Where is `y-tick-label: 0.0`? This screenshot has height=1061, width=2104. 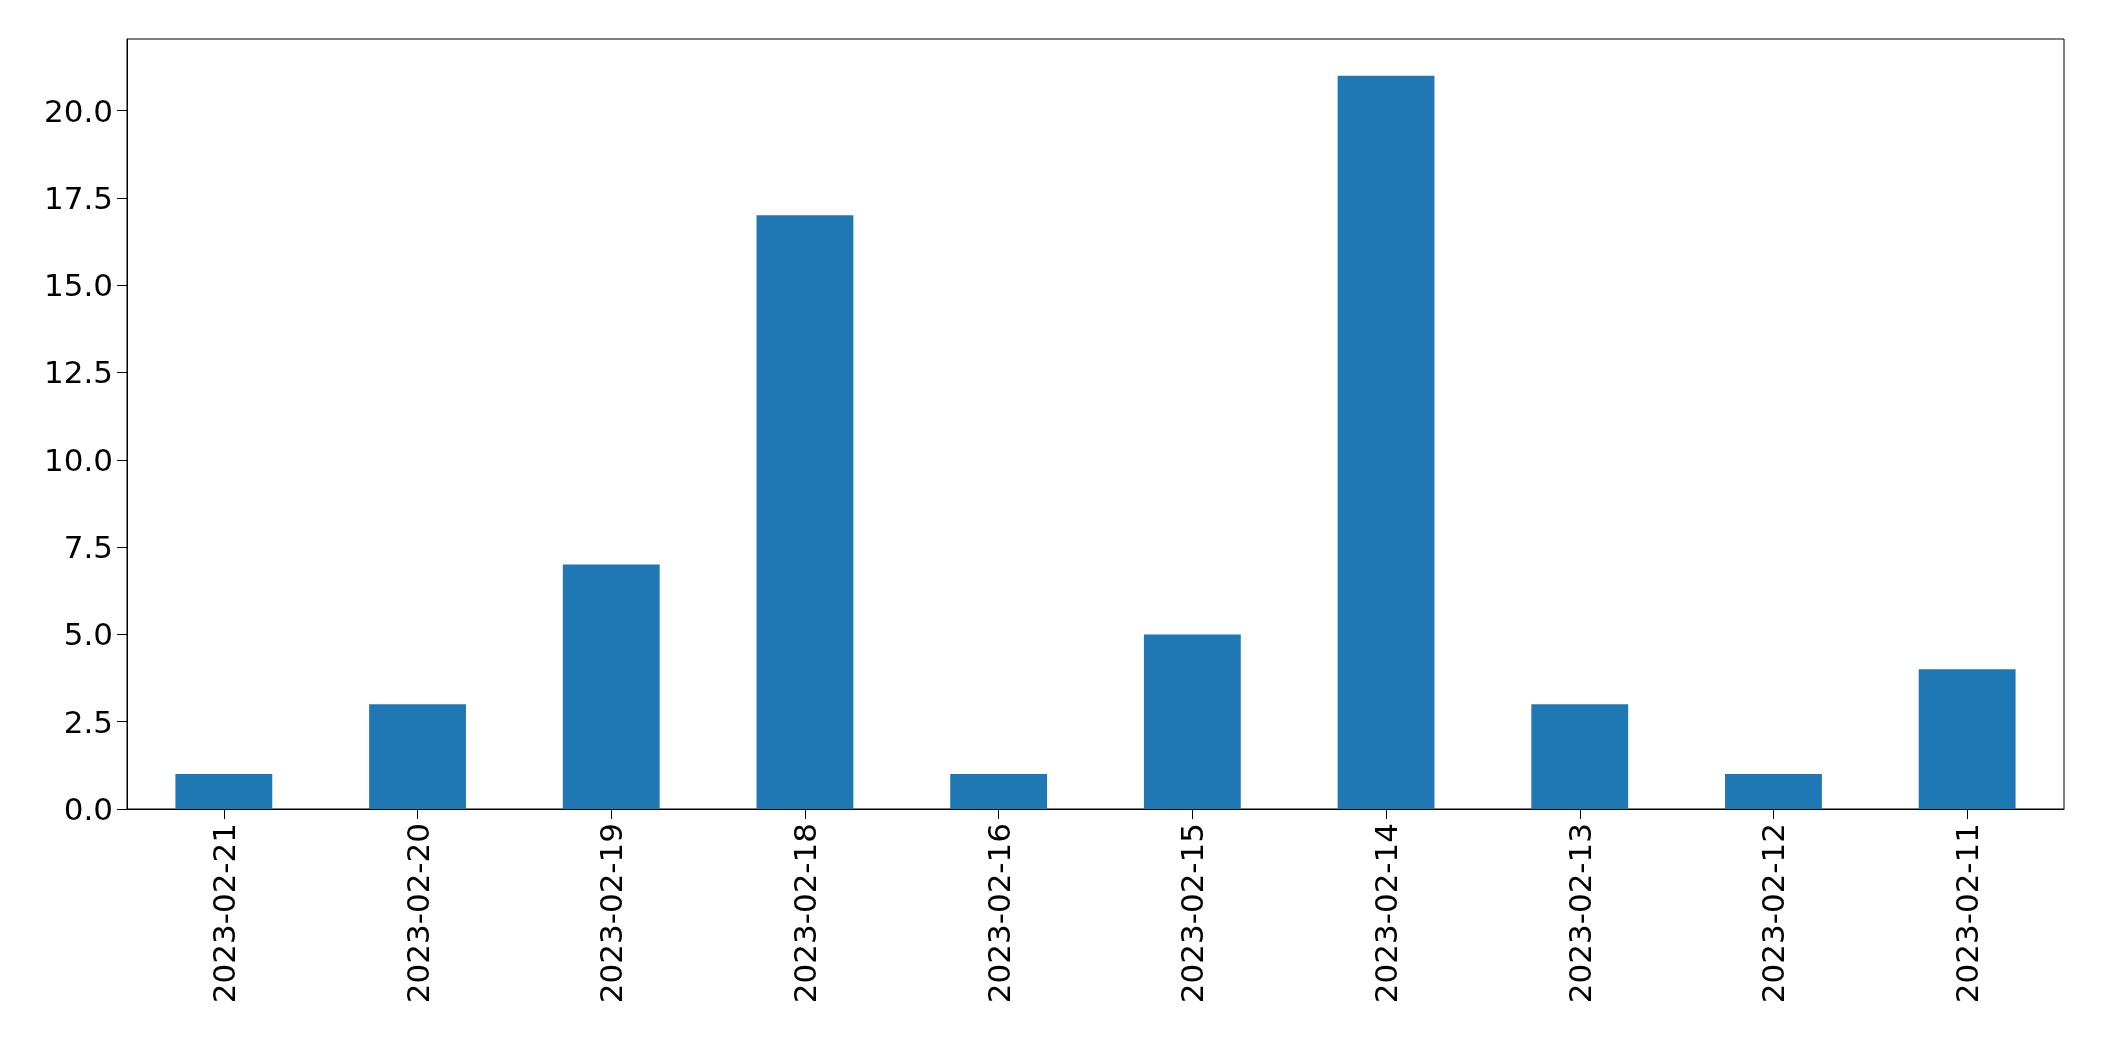 y-tick-label: 0.0 is located at coordinates (88, 809).